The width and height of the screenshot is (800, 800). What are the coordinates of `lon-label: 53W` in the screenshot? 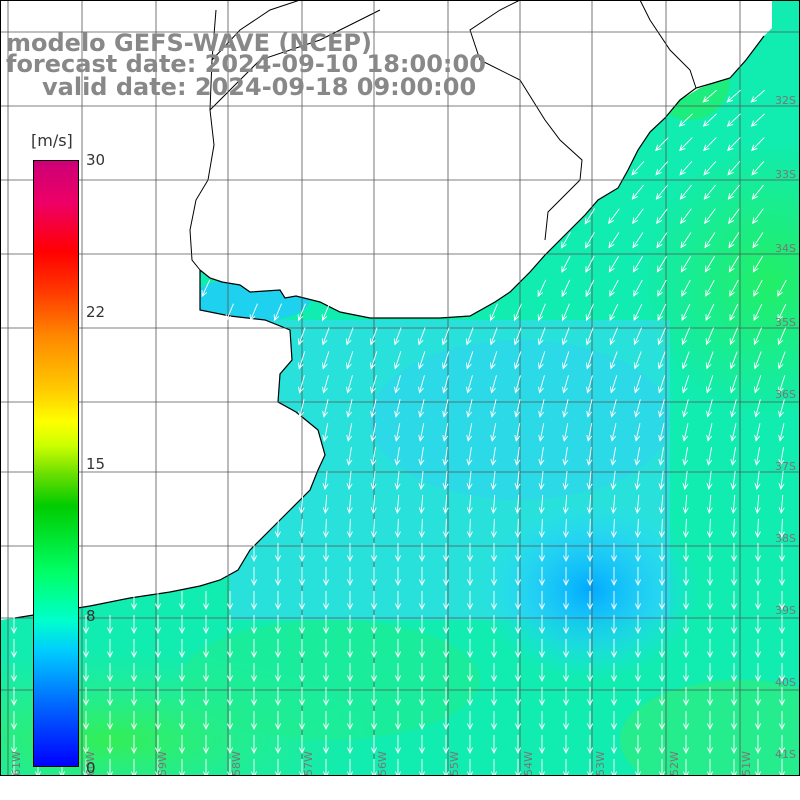 It's located at (600, 763).